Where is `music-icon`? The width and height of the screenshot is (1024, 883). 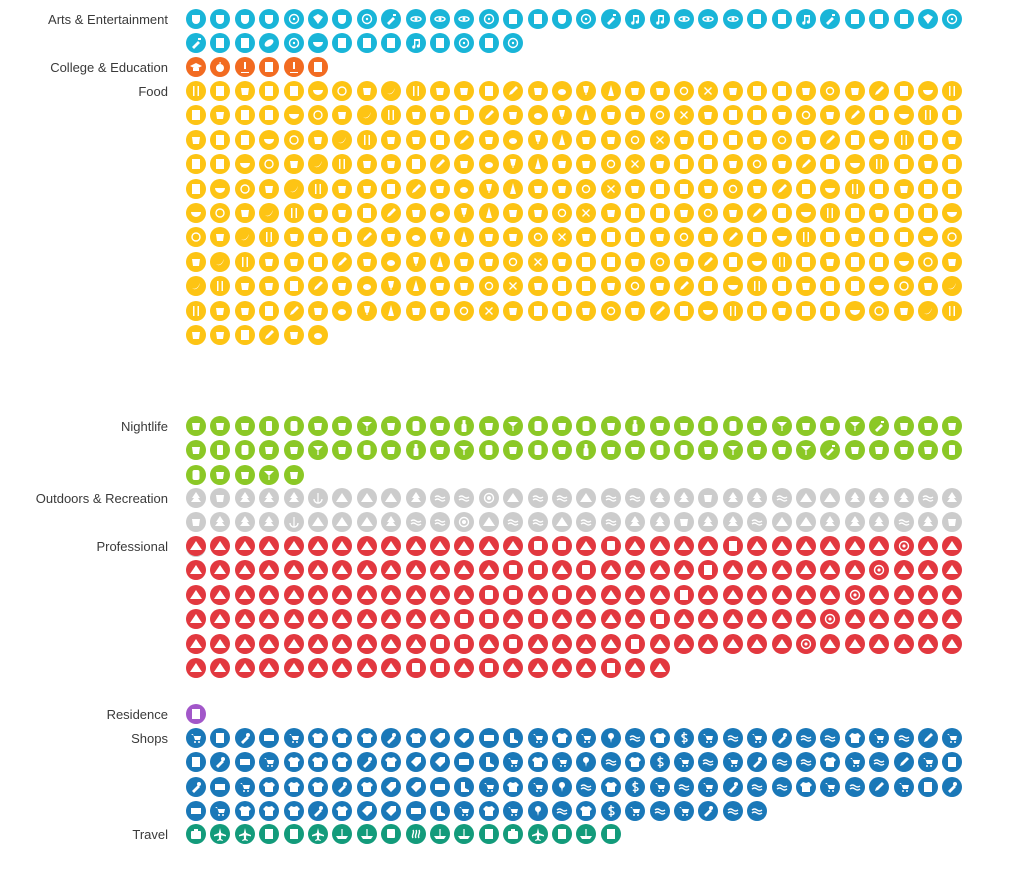
music-icon is located at coordinates (806, 19).